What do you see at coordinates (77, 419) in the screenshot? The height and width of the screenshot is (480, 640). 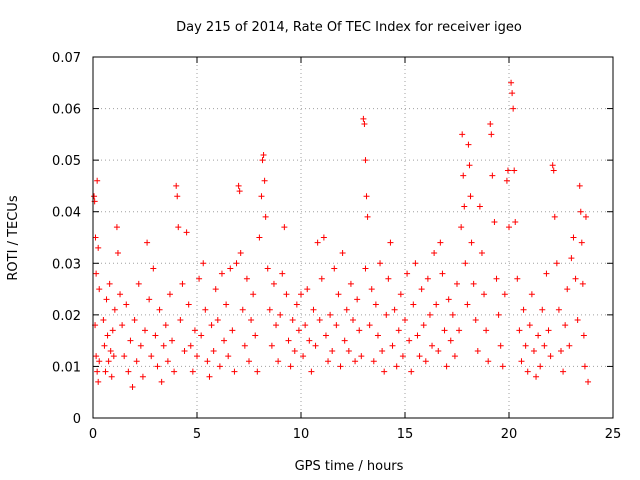 I see `y-tick-label: 0` at bounding box center [77, 419].